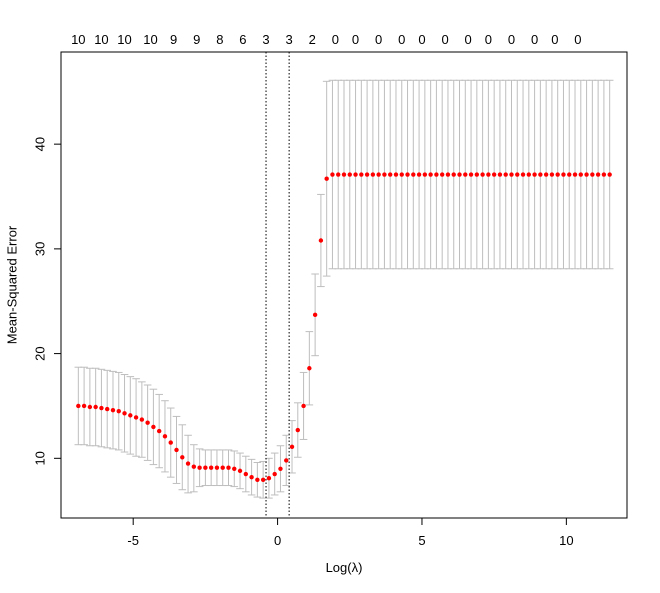 This screenshot has width=660, height=593. Describe the element at coordinates (312, 39) in the screenshot. I see `top-tick-label: 2` at that location.